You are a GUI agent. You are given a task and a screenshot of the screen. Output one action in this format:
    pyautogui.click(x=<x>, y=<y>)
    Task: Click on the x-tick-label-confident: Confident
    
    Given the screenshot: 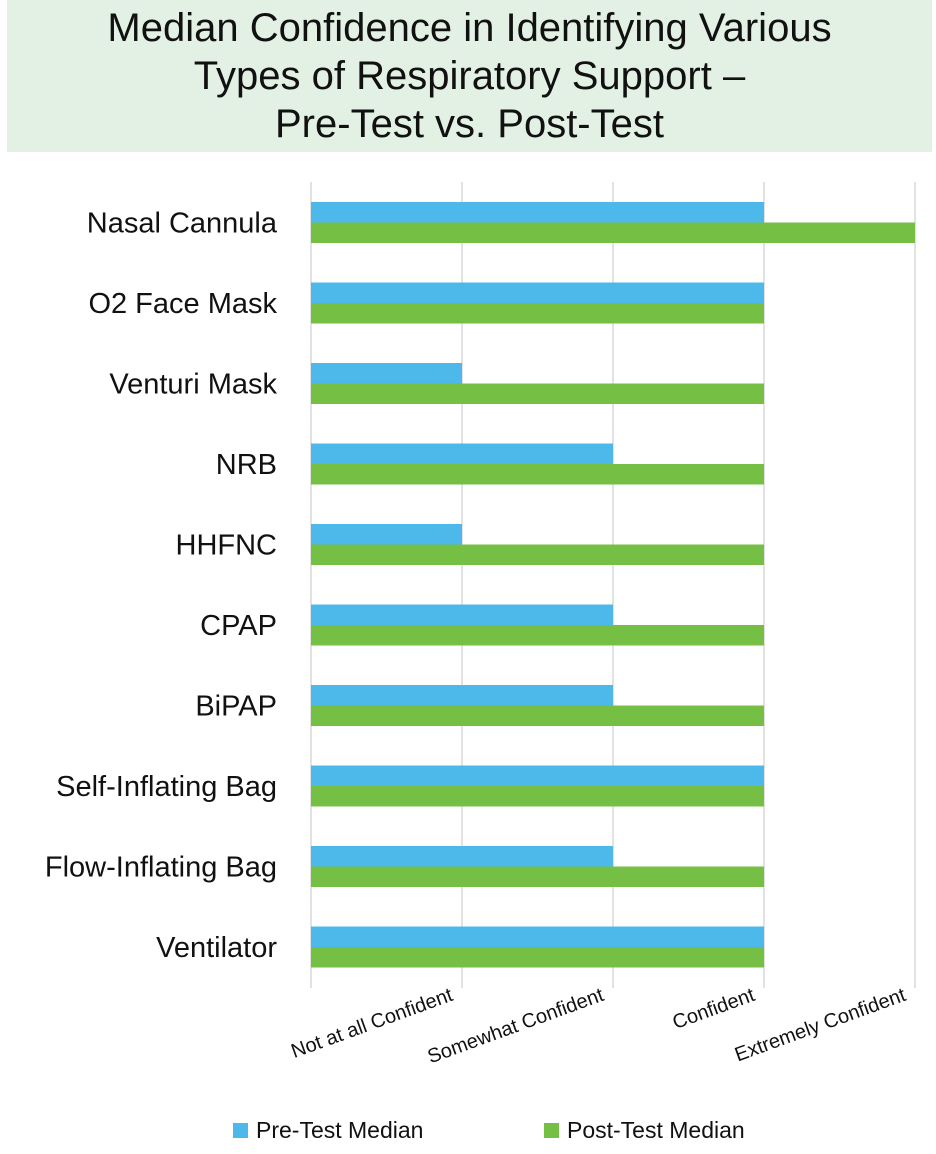 What is the action you would take?
    pyautogui.click(x=714, y=1009)
    